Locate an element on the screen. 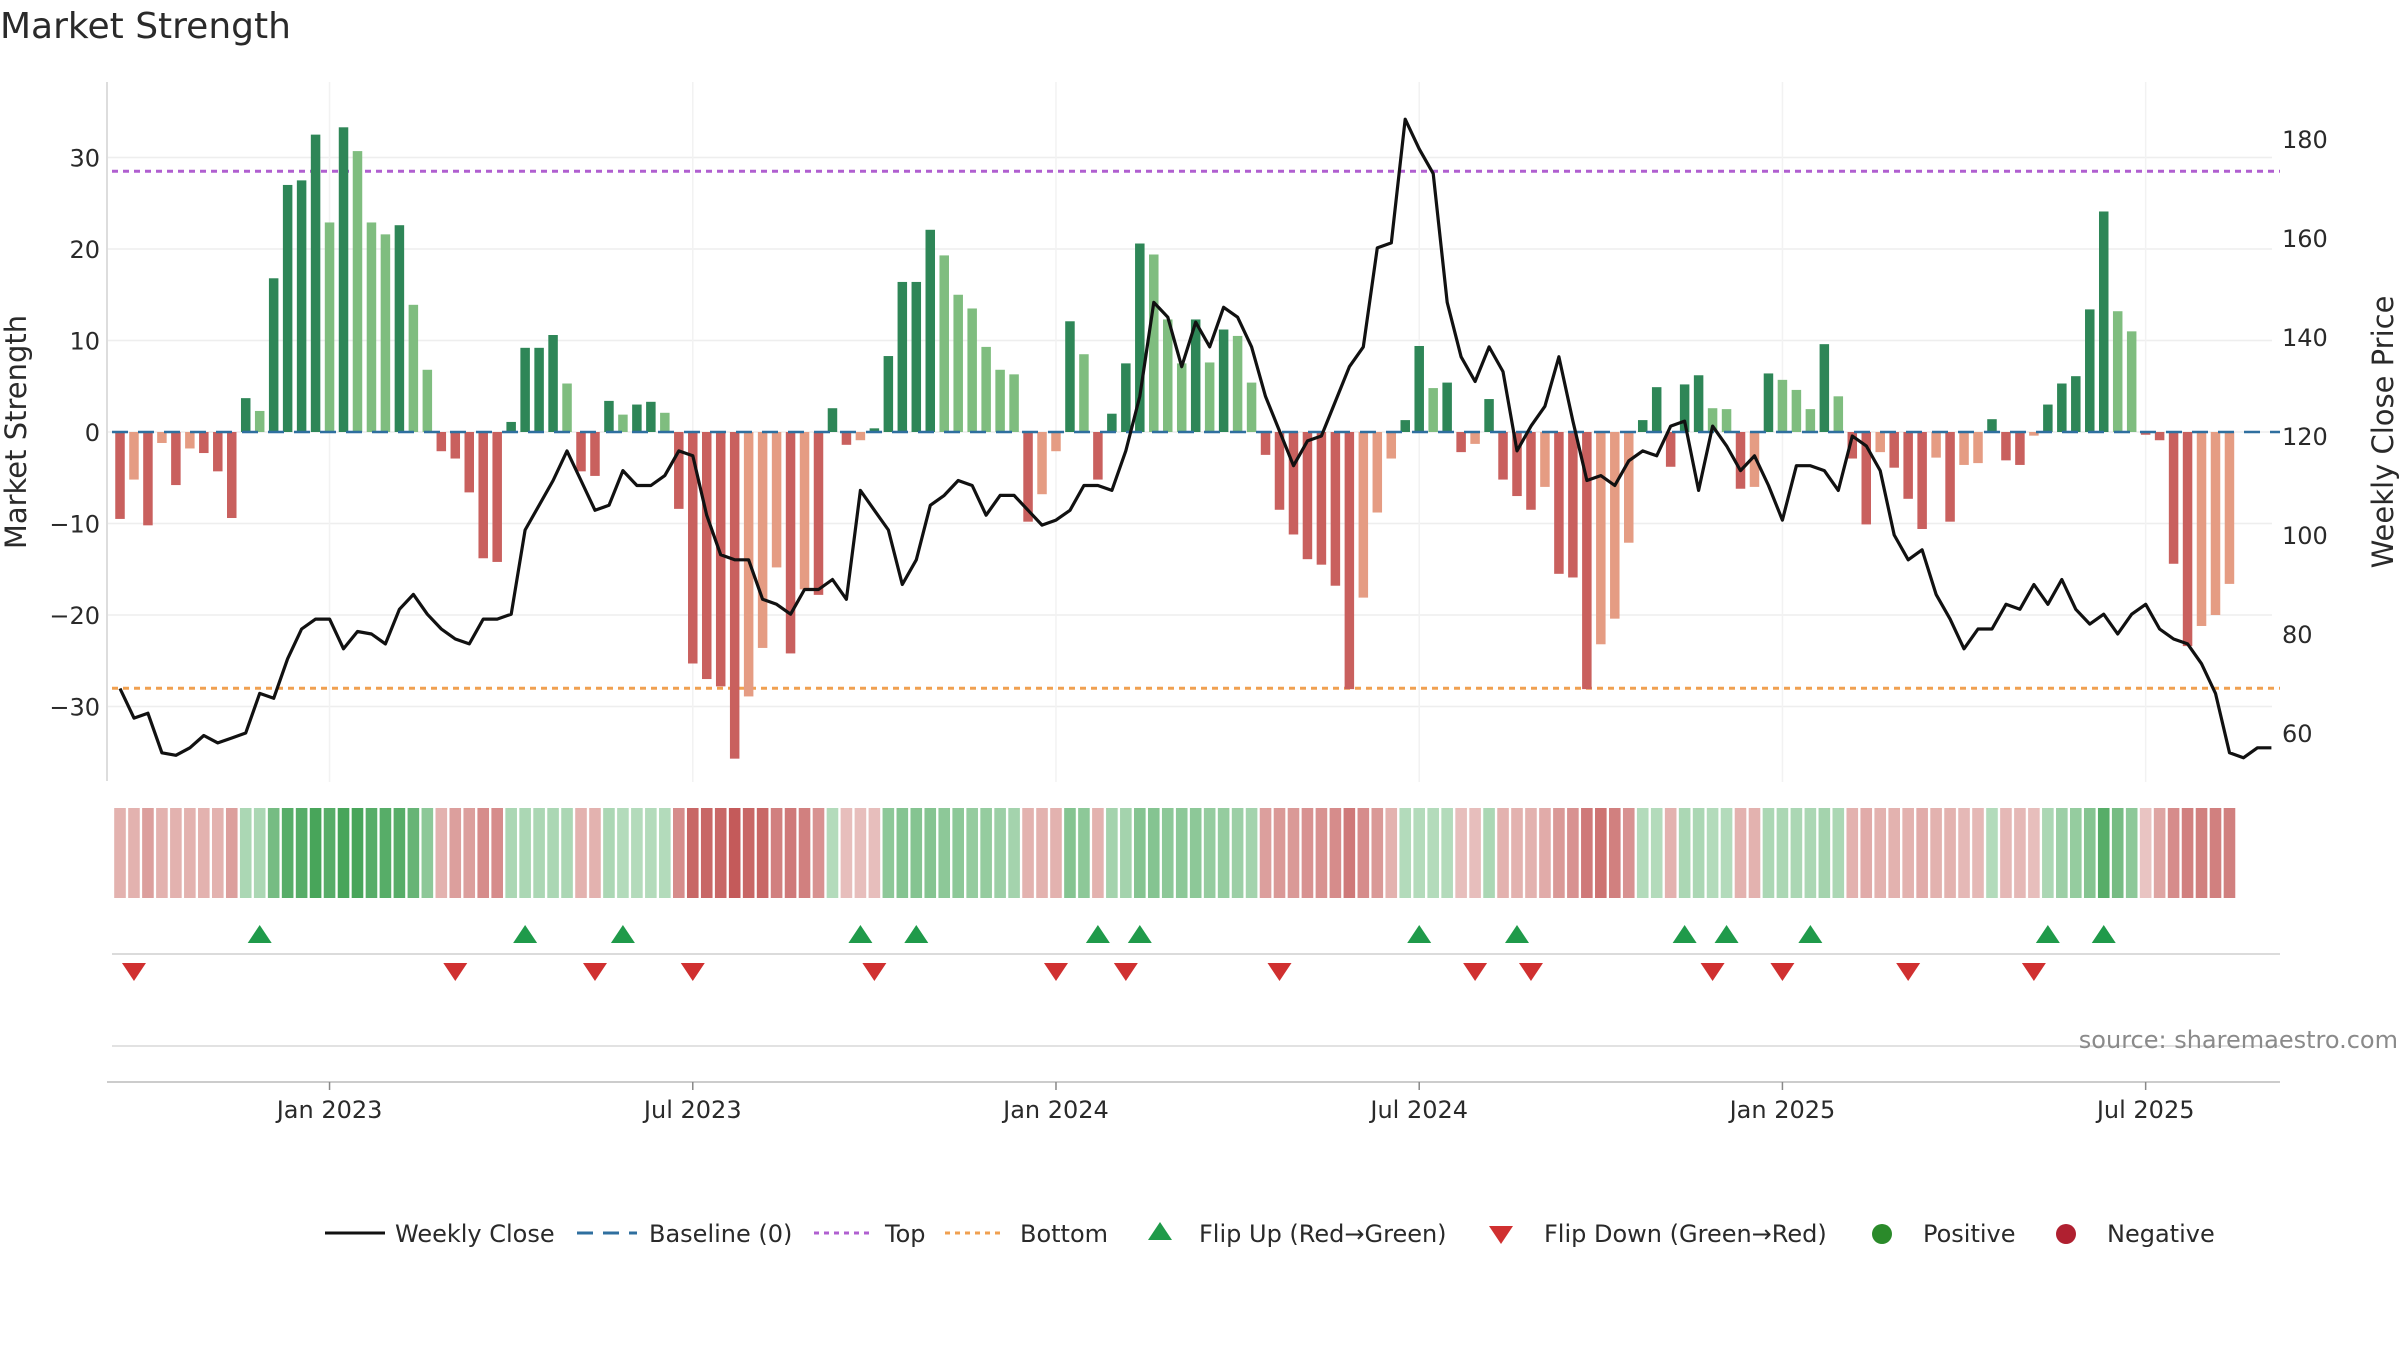  left-tick-label: 30 is located at coordinates (84, 159).